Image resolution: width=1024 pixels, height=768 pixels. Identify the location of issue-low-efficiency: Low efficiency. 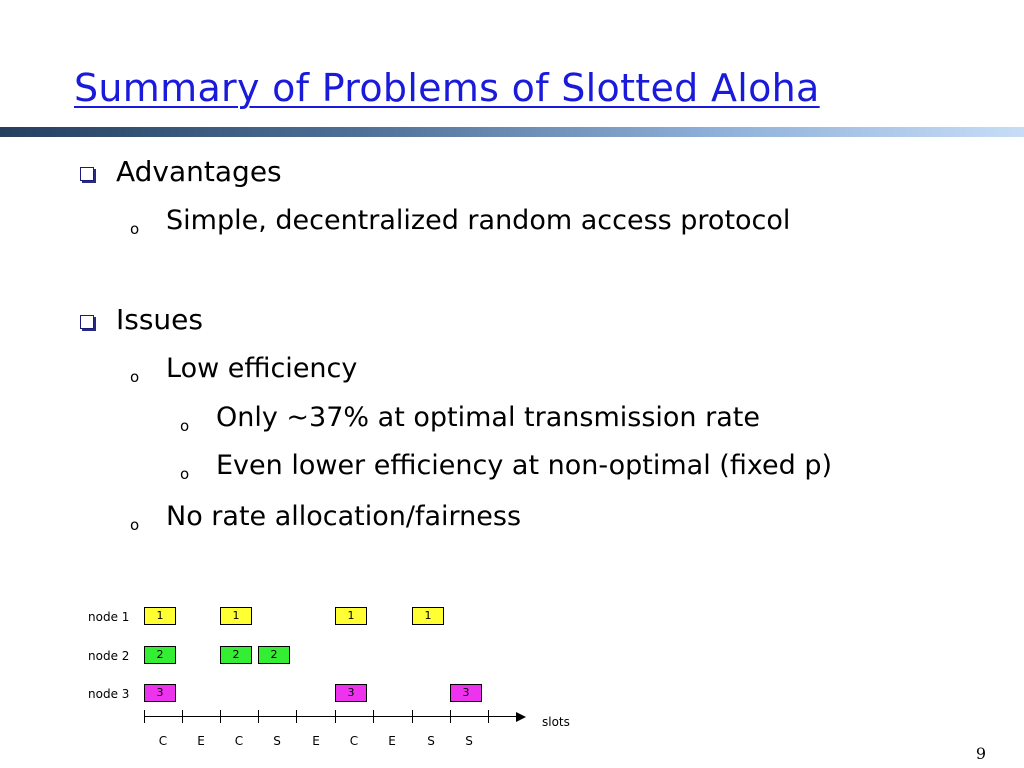
(262, 368).